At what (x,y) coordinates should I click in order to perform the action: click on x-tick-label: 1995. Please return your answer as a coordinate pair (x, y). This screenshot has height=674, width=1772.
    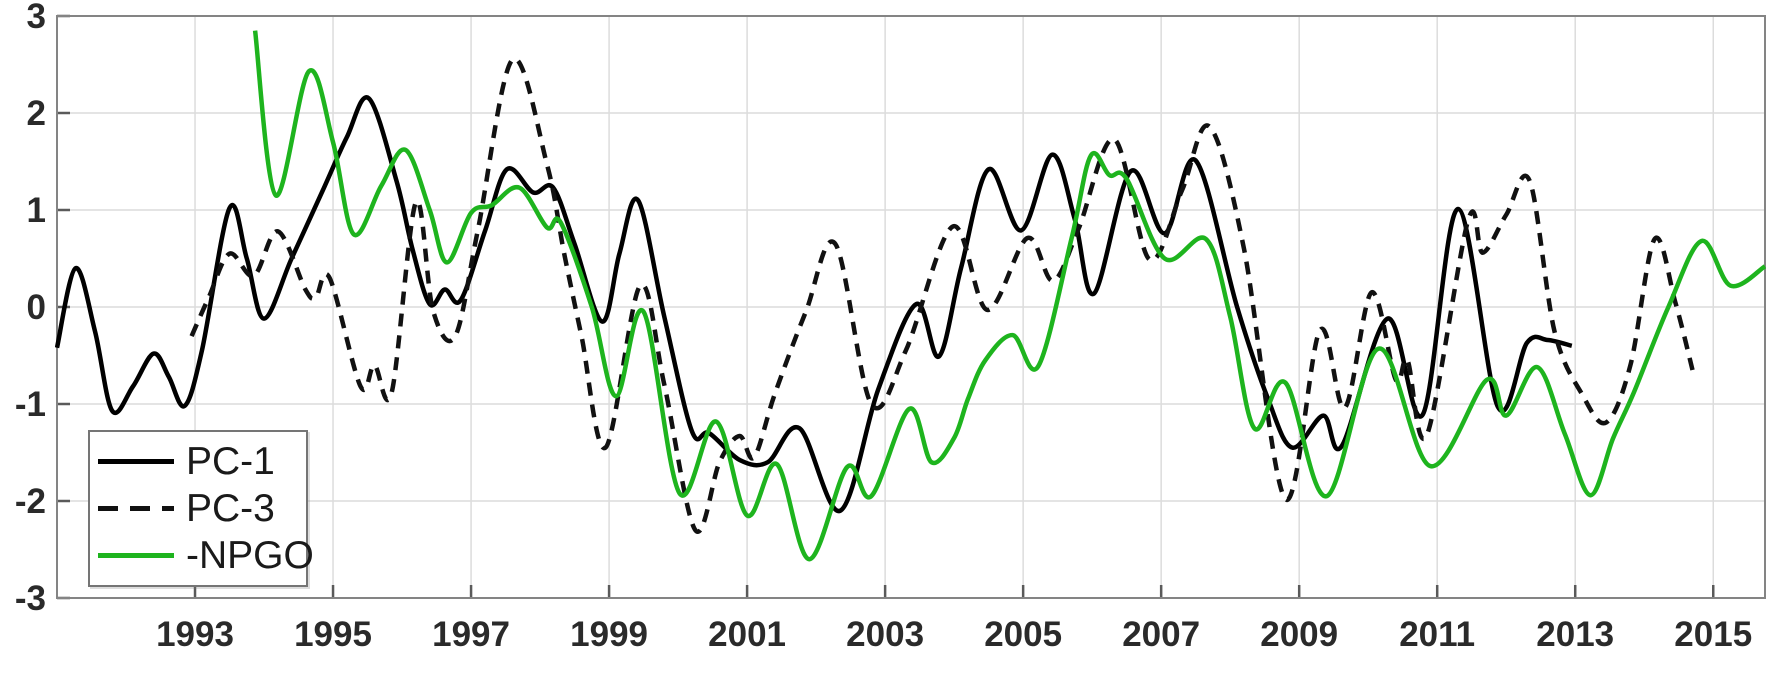
    Looking at the image, I should click on (333, 634).